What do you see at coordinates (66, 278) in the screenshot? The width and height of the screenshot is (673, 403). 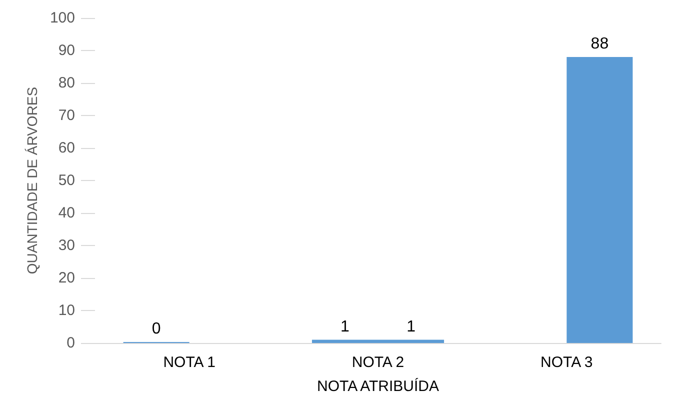 I see `y-tick-label: 20` at bounding box center [66, 278].